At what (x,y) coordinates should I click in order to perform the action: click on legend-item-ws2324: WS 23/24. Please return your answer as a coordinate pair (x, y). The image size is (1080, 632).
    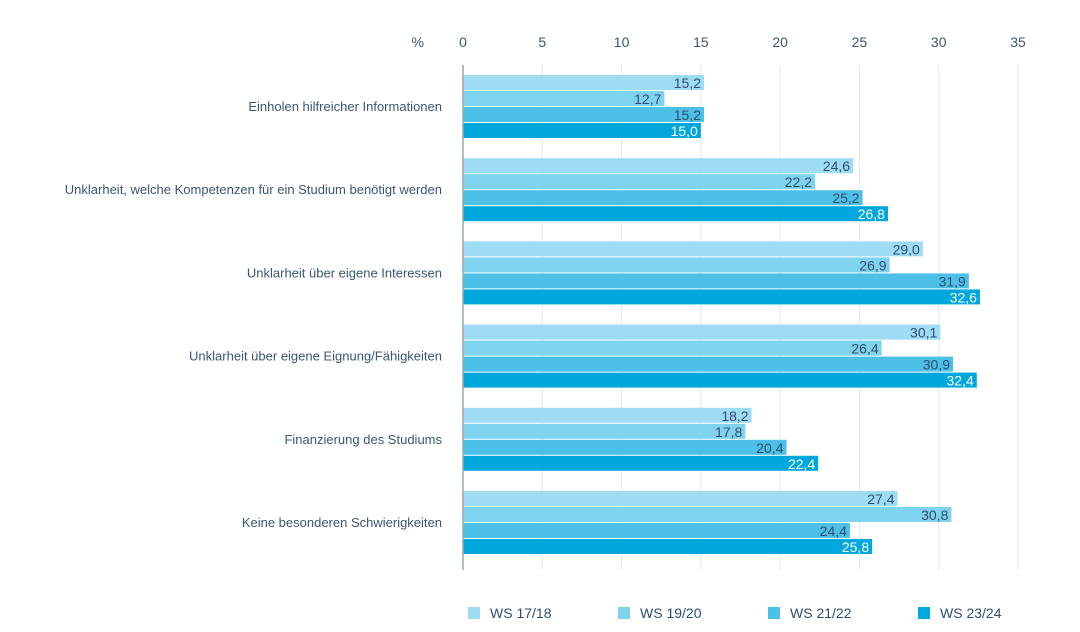
    Looking at the image, I should click on (959, 613).